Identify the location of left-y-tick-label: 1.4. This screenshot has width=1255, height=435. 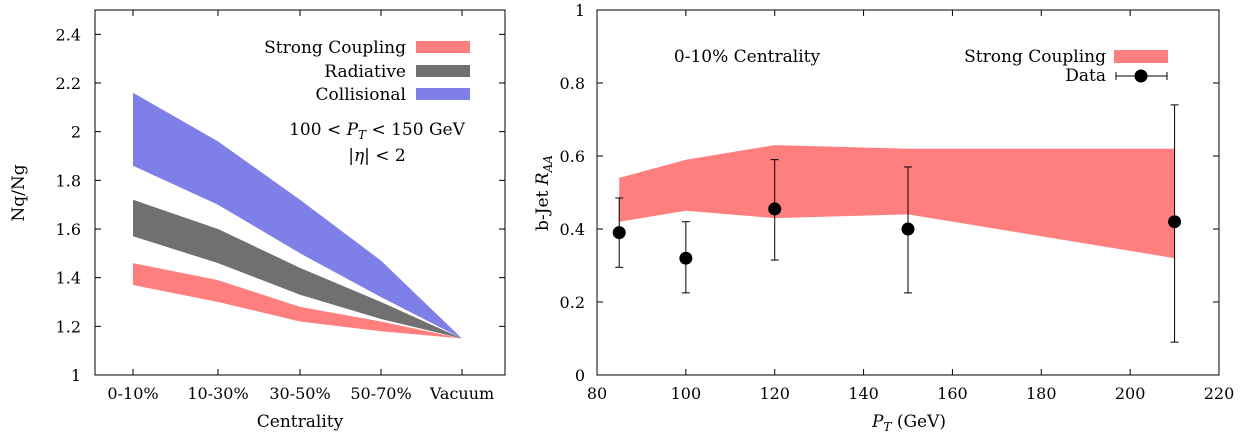
(68, 278).